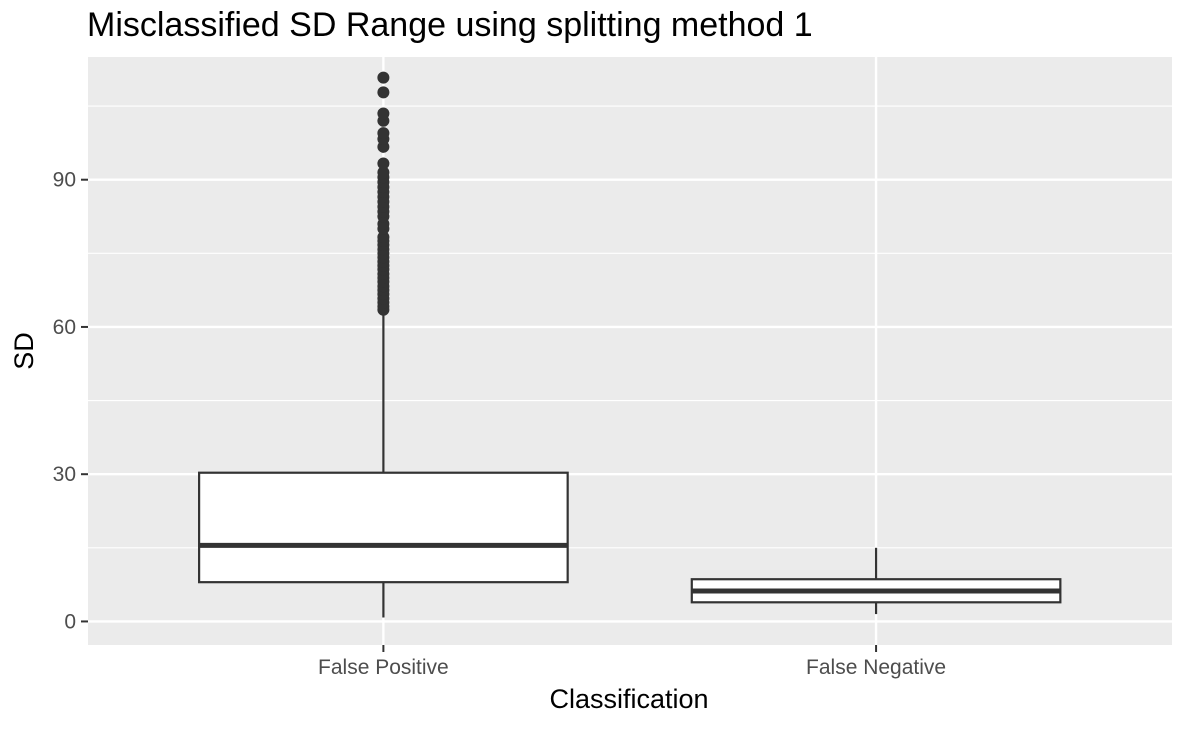 This screenshot has height=748, width=1196. What do you see at coordinates (64, 327) in the screenshot?
I see `y-tick-label: 60` at bounding box center [64, 327].